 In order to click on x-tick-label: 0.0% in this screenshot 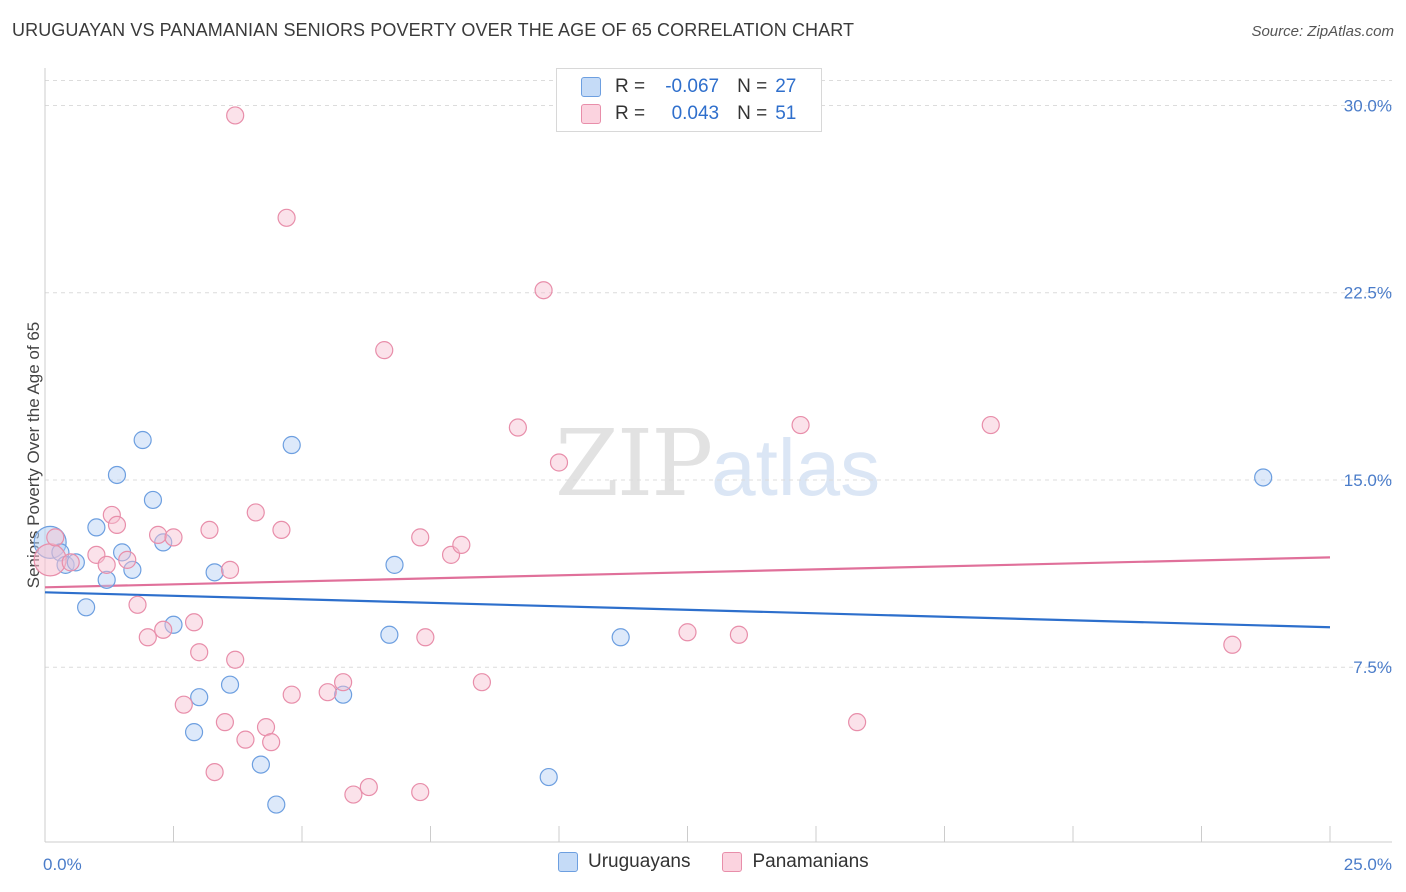, I will do `click(62, 864)`.